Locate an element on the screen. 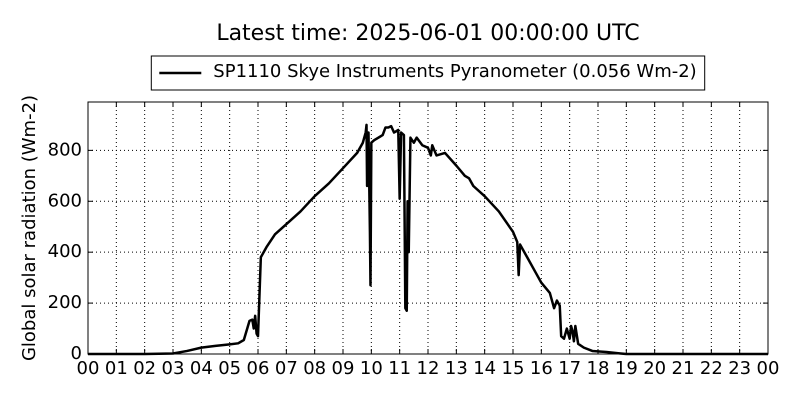 The image size is (800, 400). x-tick-label: 01 is located at coordinates (116, 368).